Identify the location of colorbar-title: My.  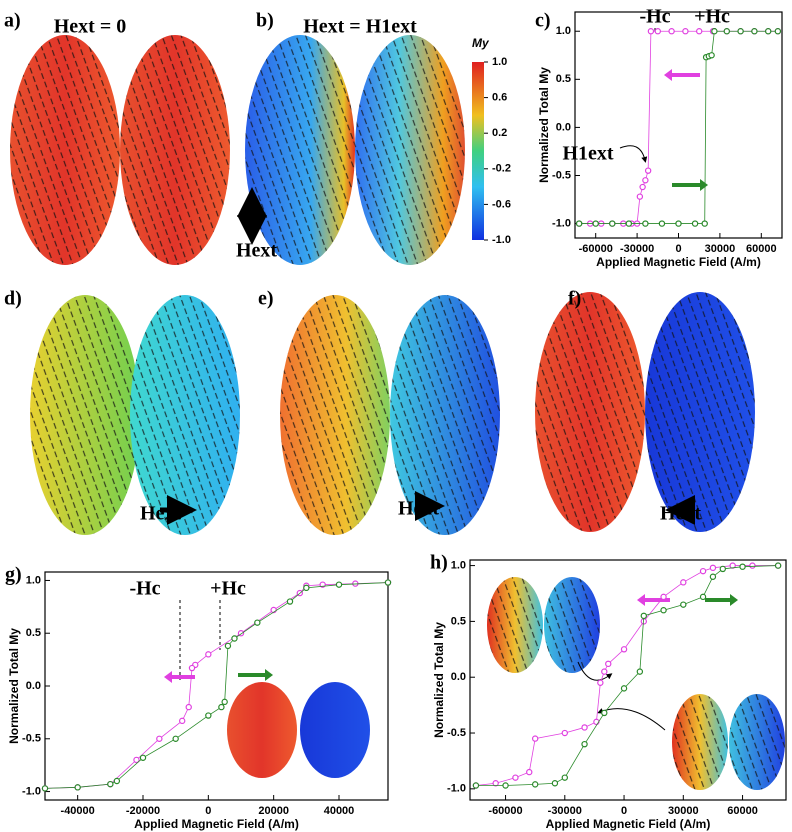
(481, 43).